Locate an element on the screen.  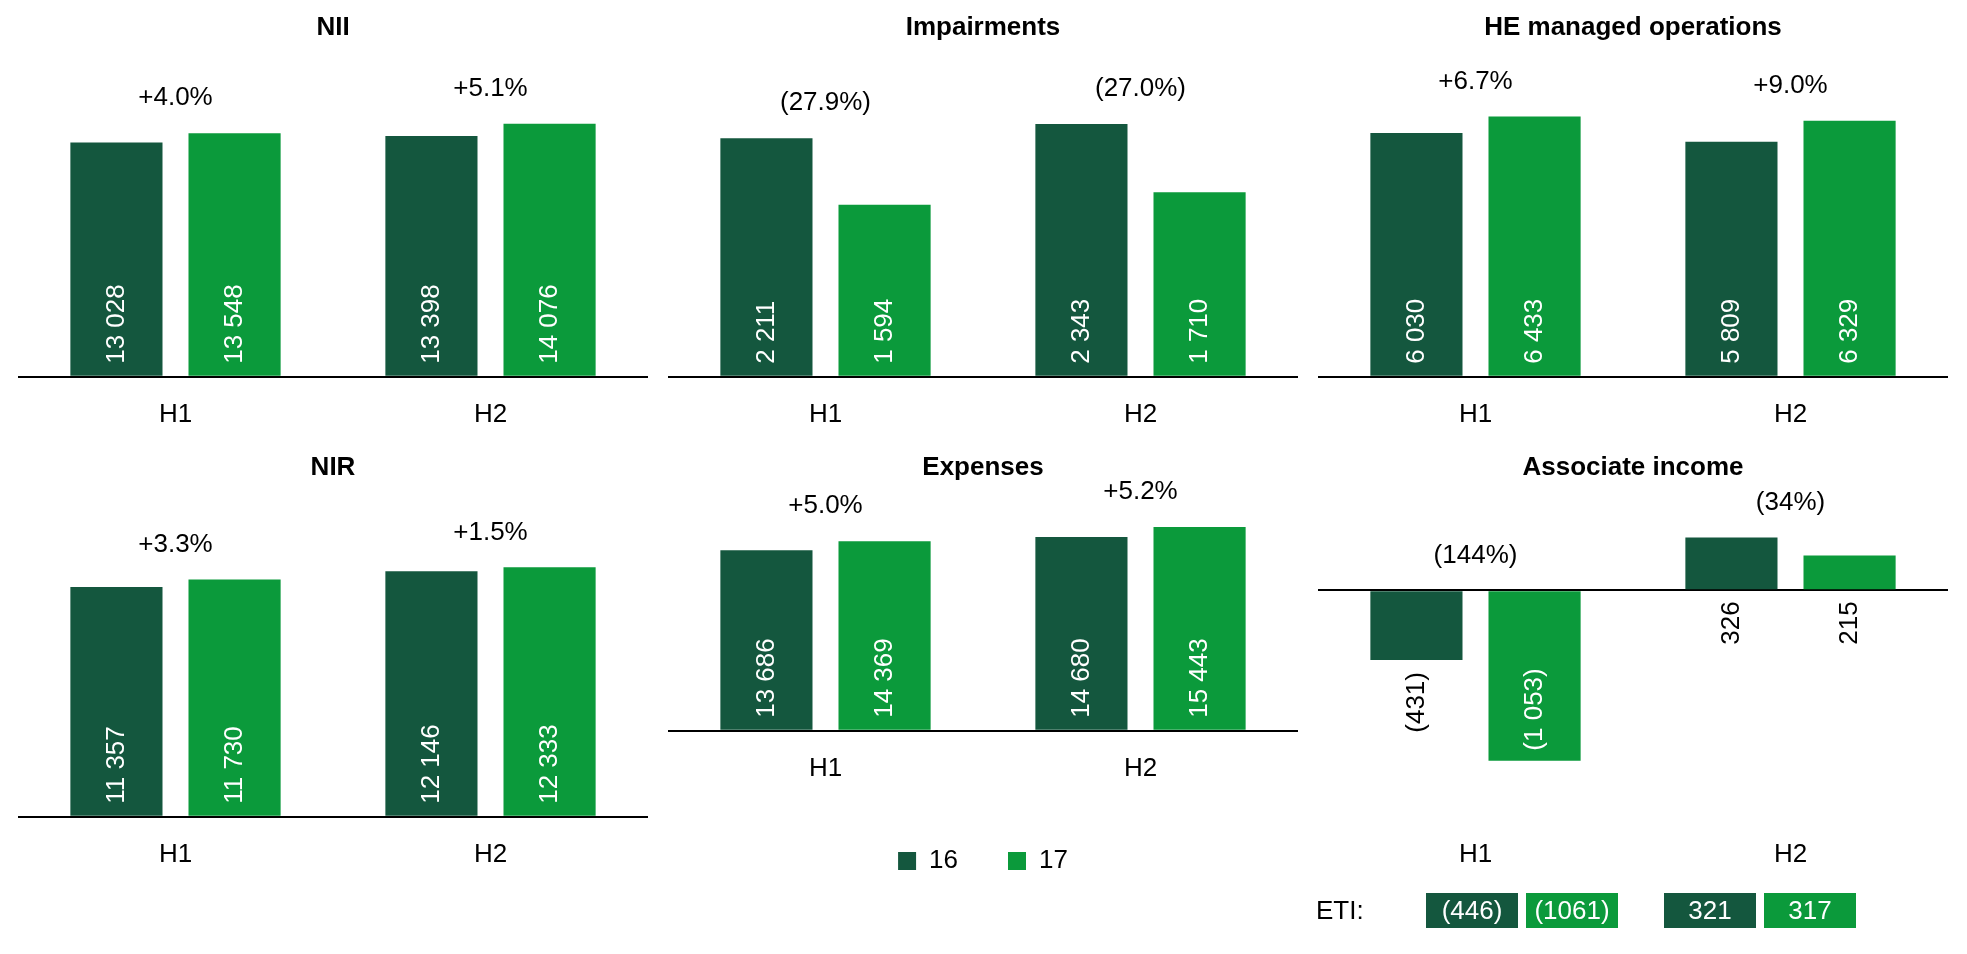
data-label: 12 146 is located at coordinates (429, 764).